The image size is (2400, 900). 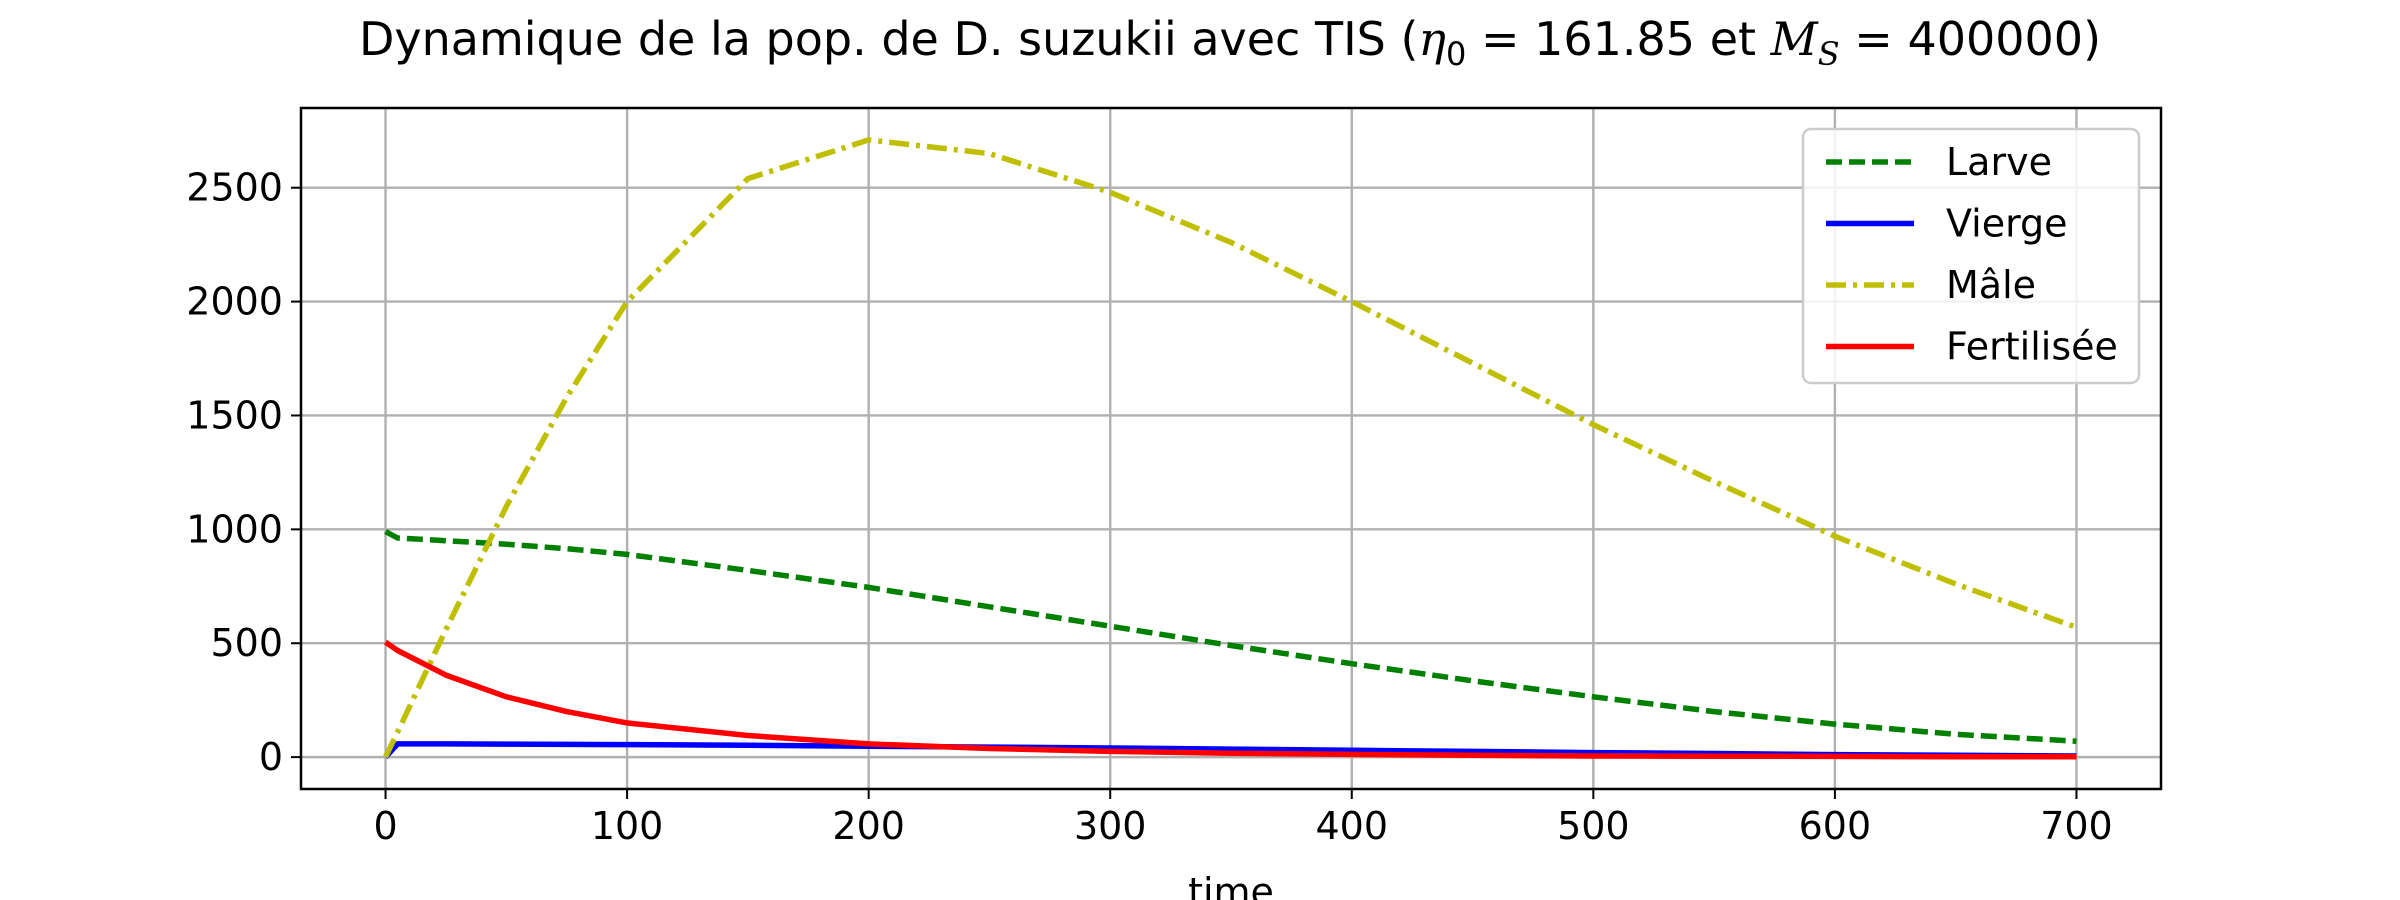 What do you see at coordinates (2032, 347) in the screenshot?
I see `legend-label-fertilisee: Fertilisée` at bounding box center [2032, 347].